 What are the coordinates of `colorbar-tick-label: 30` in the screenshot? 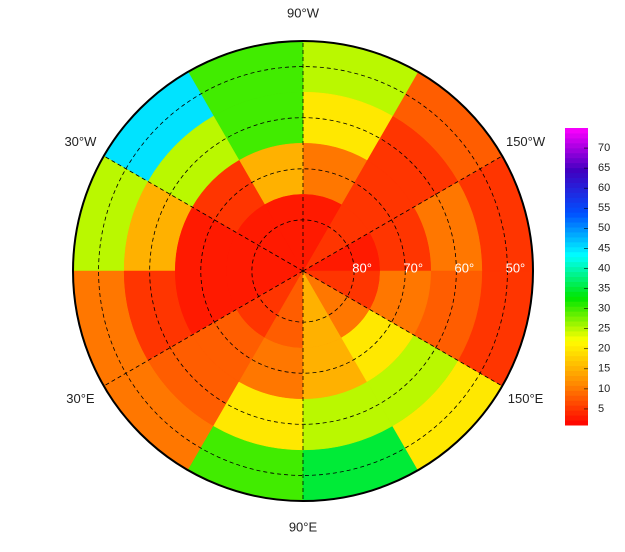 It's located at (604, 309).